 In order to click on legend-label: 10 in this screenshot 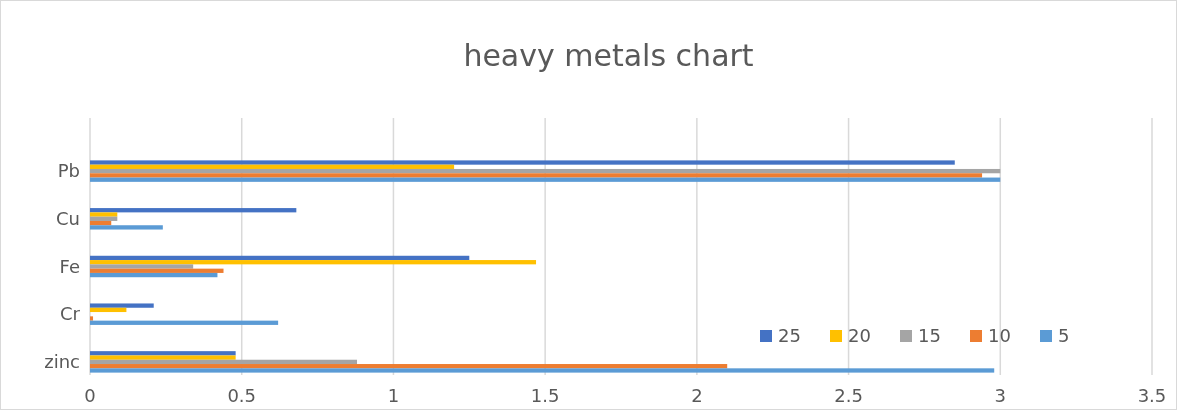, I will do `click(999, 336)`.